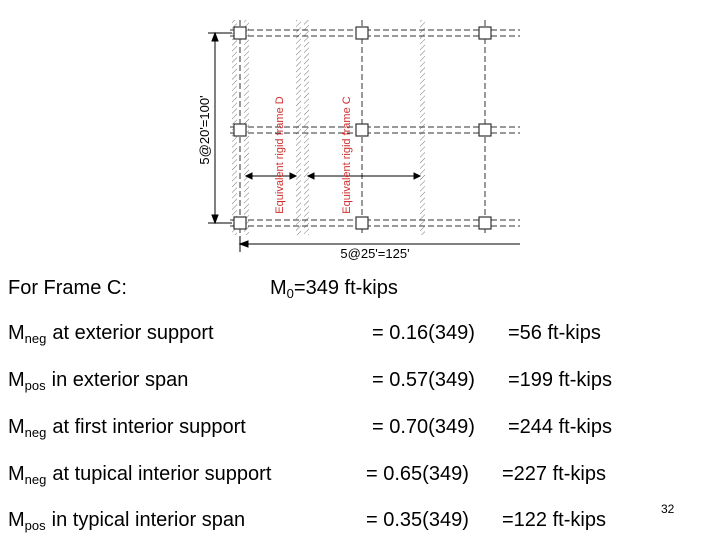 This screenshot has width=720, height=540. I want to click on result: =199 ft-kips, so click(560, 380).